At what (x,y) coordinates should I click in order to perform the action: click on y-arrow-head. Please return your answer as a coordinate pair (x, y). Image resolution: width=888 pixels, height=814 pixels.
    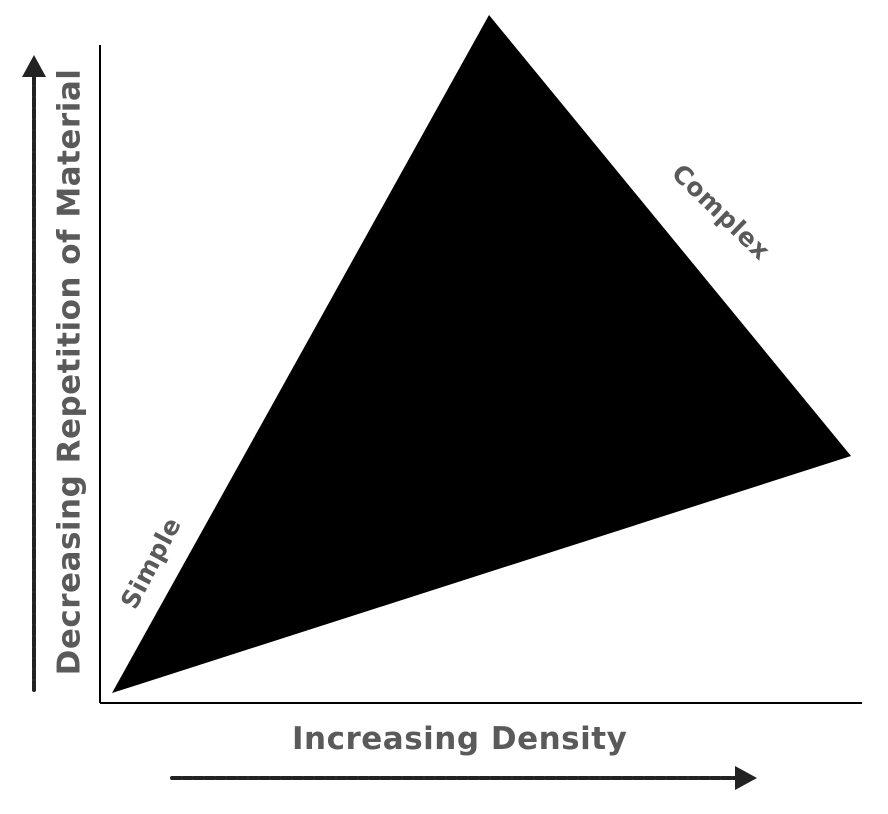
    Looking at the image, I should click on (34, 66).